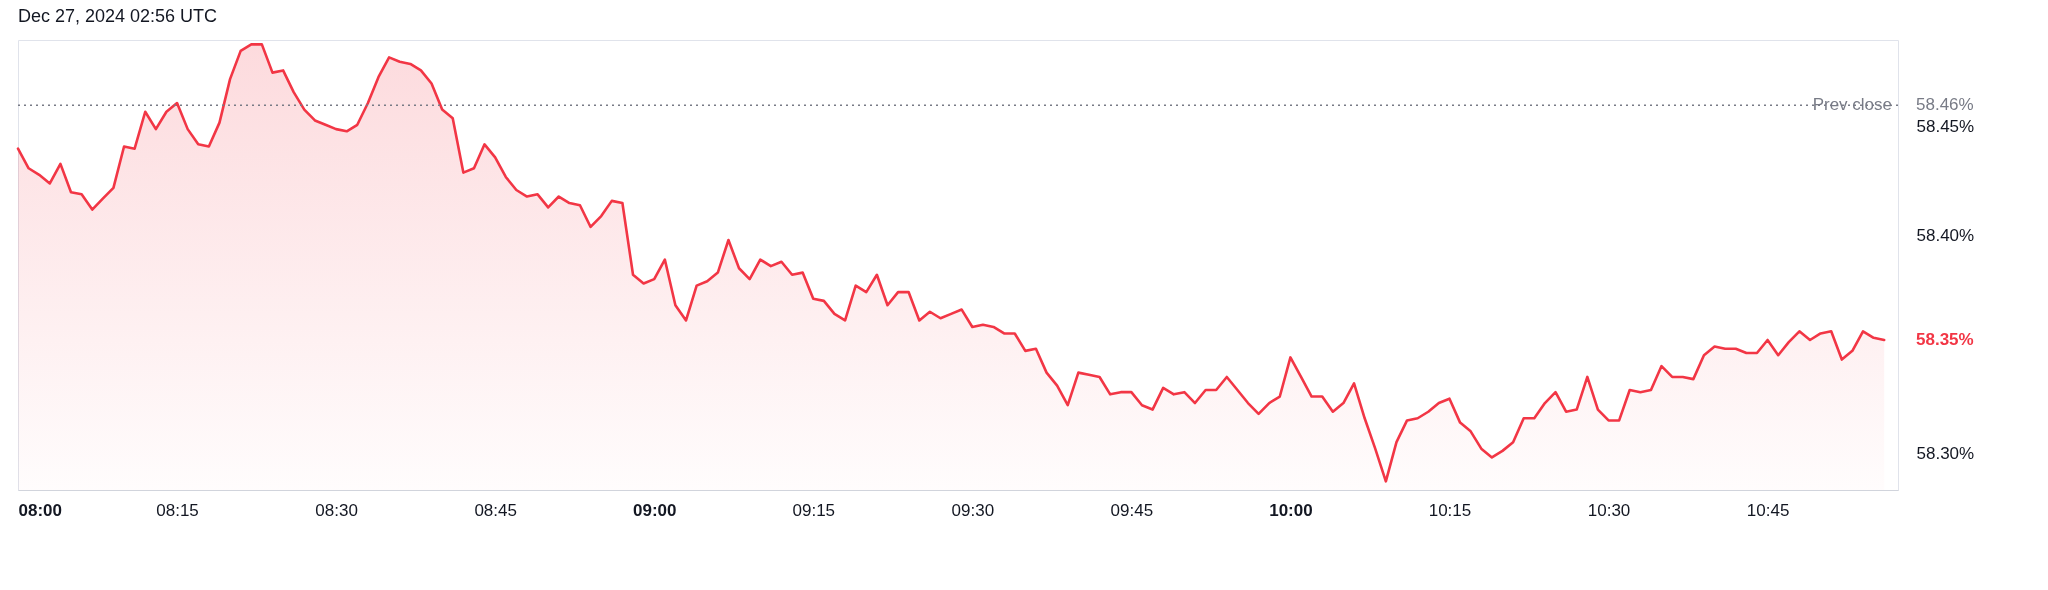 The width and height of the screenshot is (2048, 590). What do you see at coordinates (1945, 339) in the screenshot?
I see `text: 58.35%` at bounding box center [1945, 339].